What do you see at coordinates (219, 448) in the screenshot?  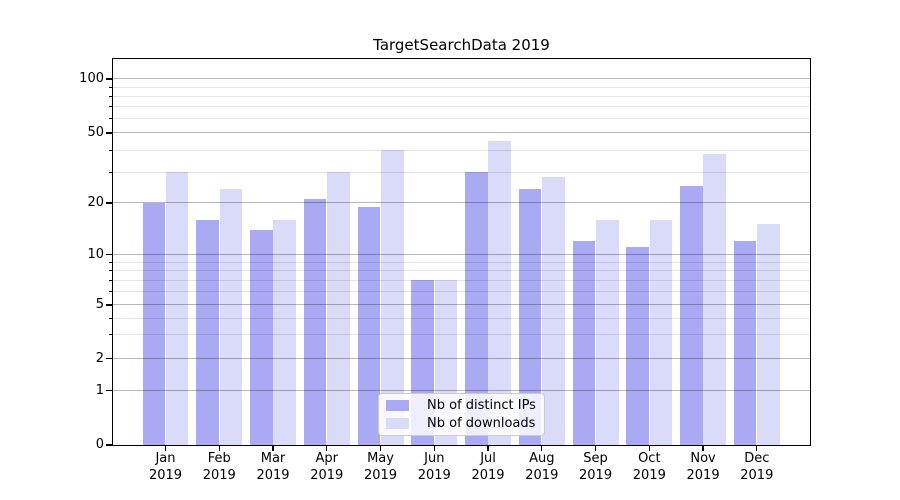 I see `x-tick-feb` at bounding box center [219, 448].